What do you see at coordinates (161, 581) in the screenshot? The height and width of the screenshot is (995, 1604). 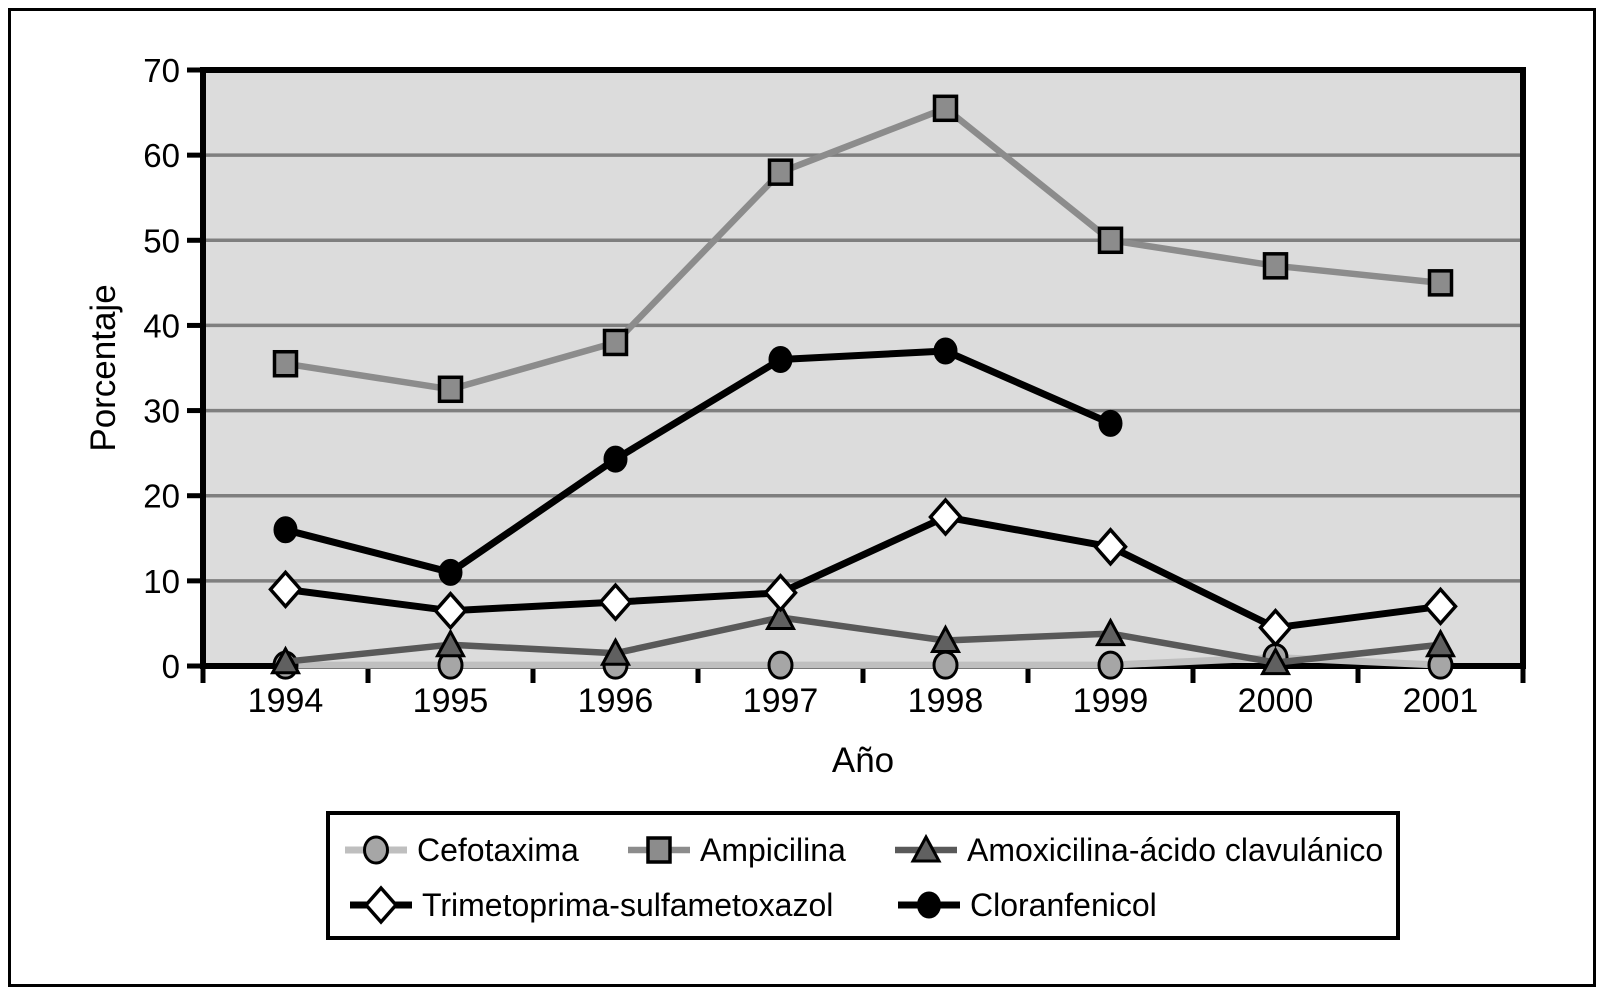 I see `y-tick-label: 10` at bounding box center [161, 581].